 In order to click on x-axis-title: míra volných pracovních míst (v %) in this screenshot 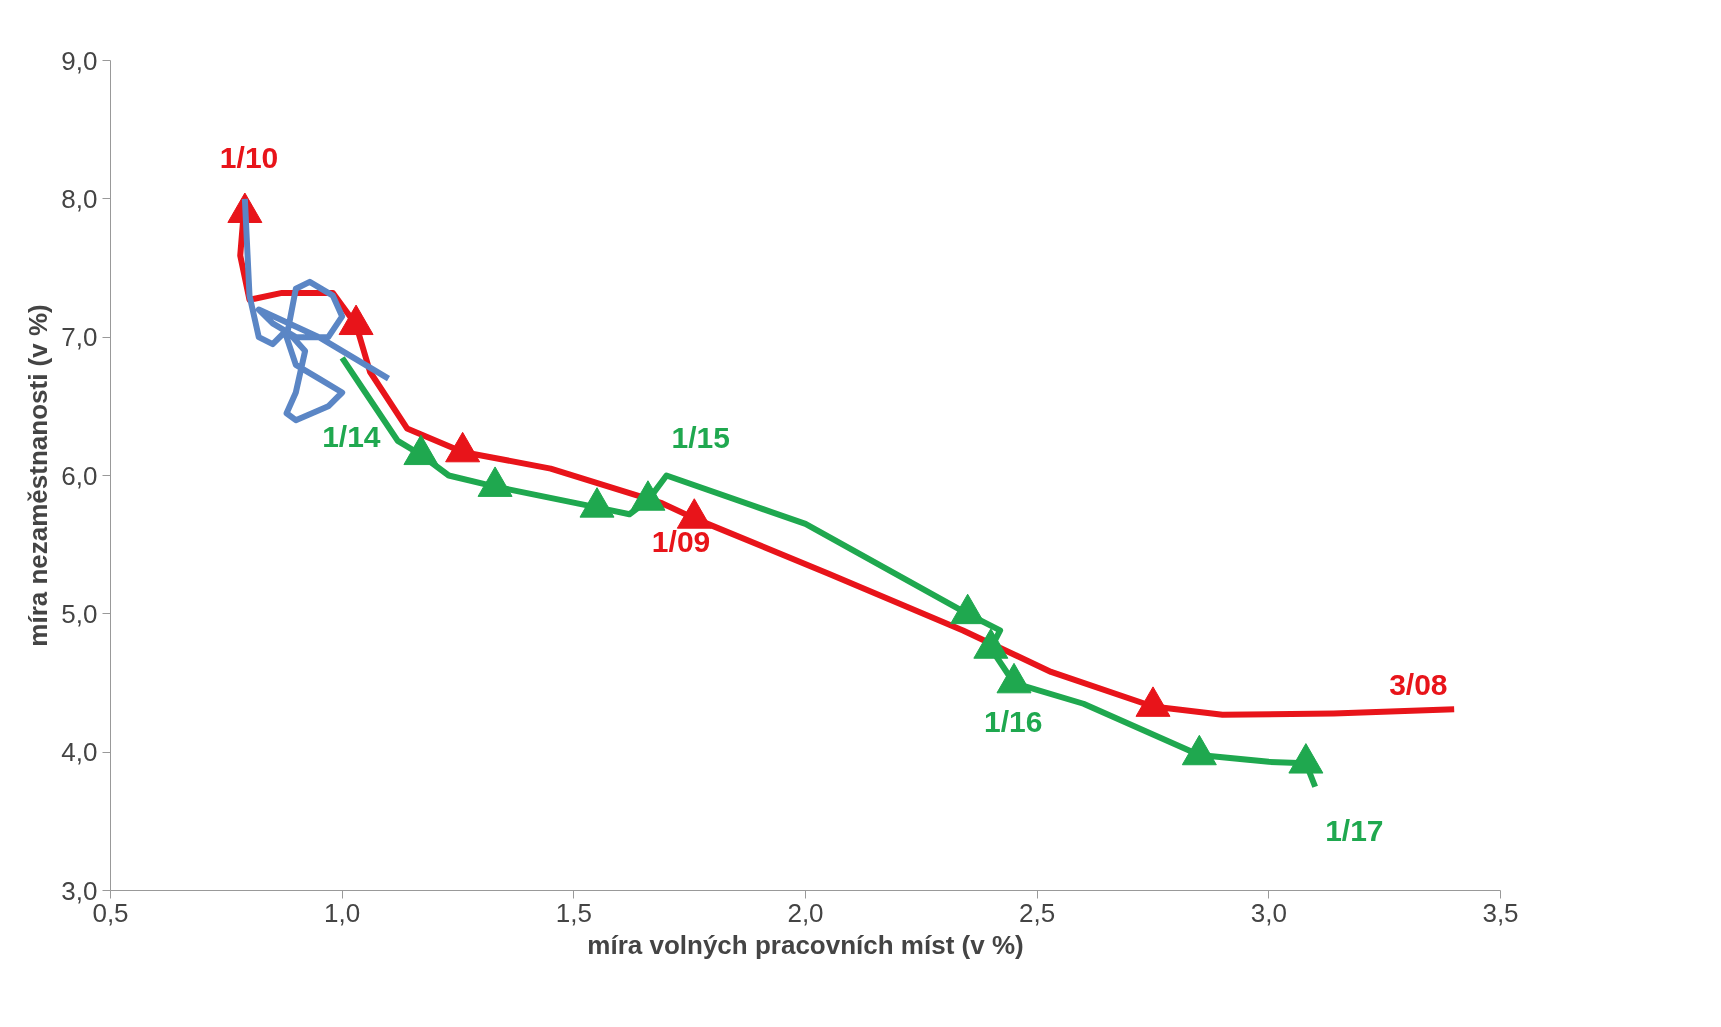, I will do `click(805, 944)`.